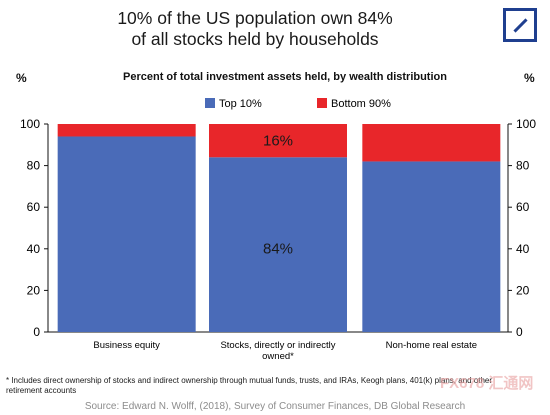  What do you see at coordinates (30, 124) in the screenshot?
I see `y-tick-label-left: 100` at bounding box center [30, 124].